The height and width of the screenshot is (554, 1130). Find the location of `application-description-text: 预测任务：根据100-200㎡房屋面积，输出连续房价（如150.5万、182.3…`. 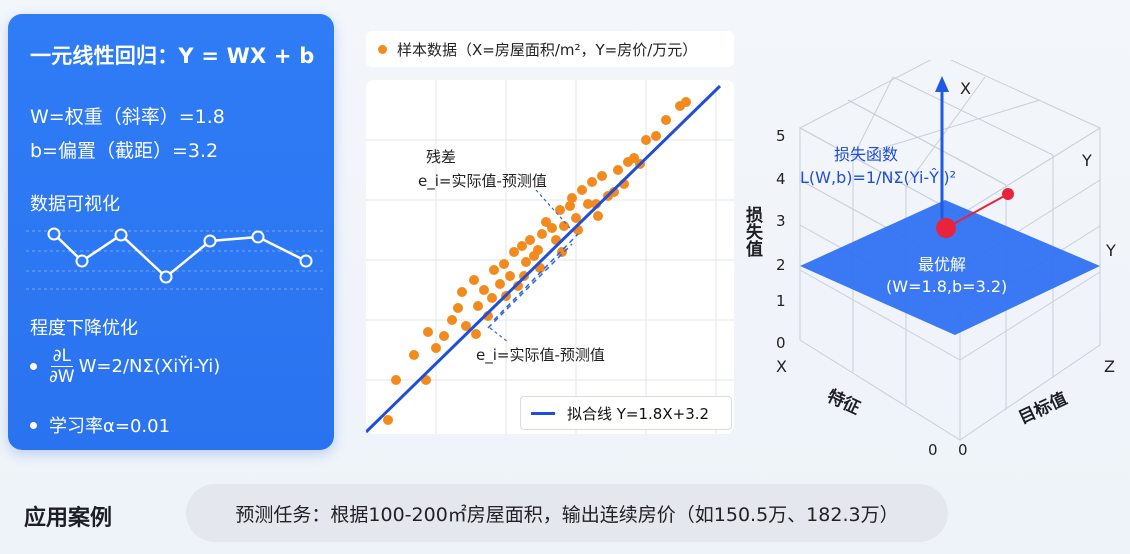

application-description-text: 预测任务：根据100-200㎡房屋面积，输出连续房价（如150.5万、182.3… is located at coordinates (567, 514).